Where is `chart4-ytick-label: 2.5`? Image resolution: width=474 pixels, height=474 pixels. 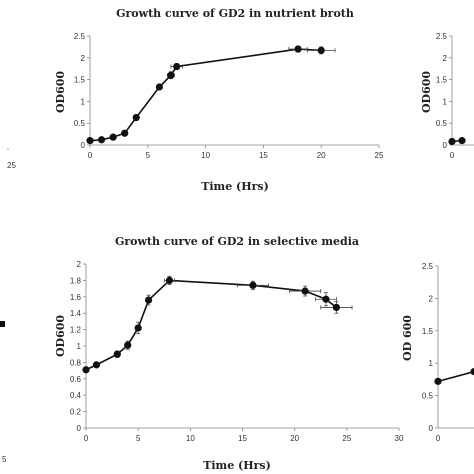
chart4-ytick-label: 2.5 is located at coordinates (428, 266).